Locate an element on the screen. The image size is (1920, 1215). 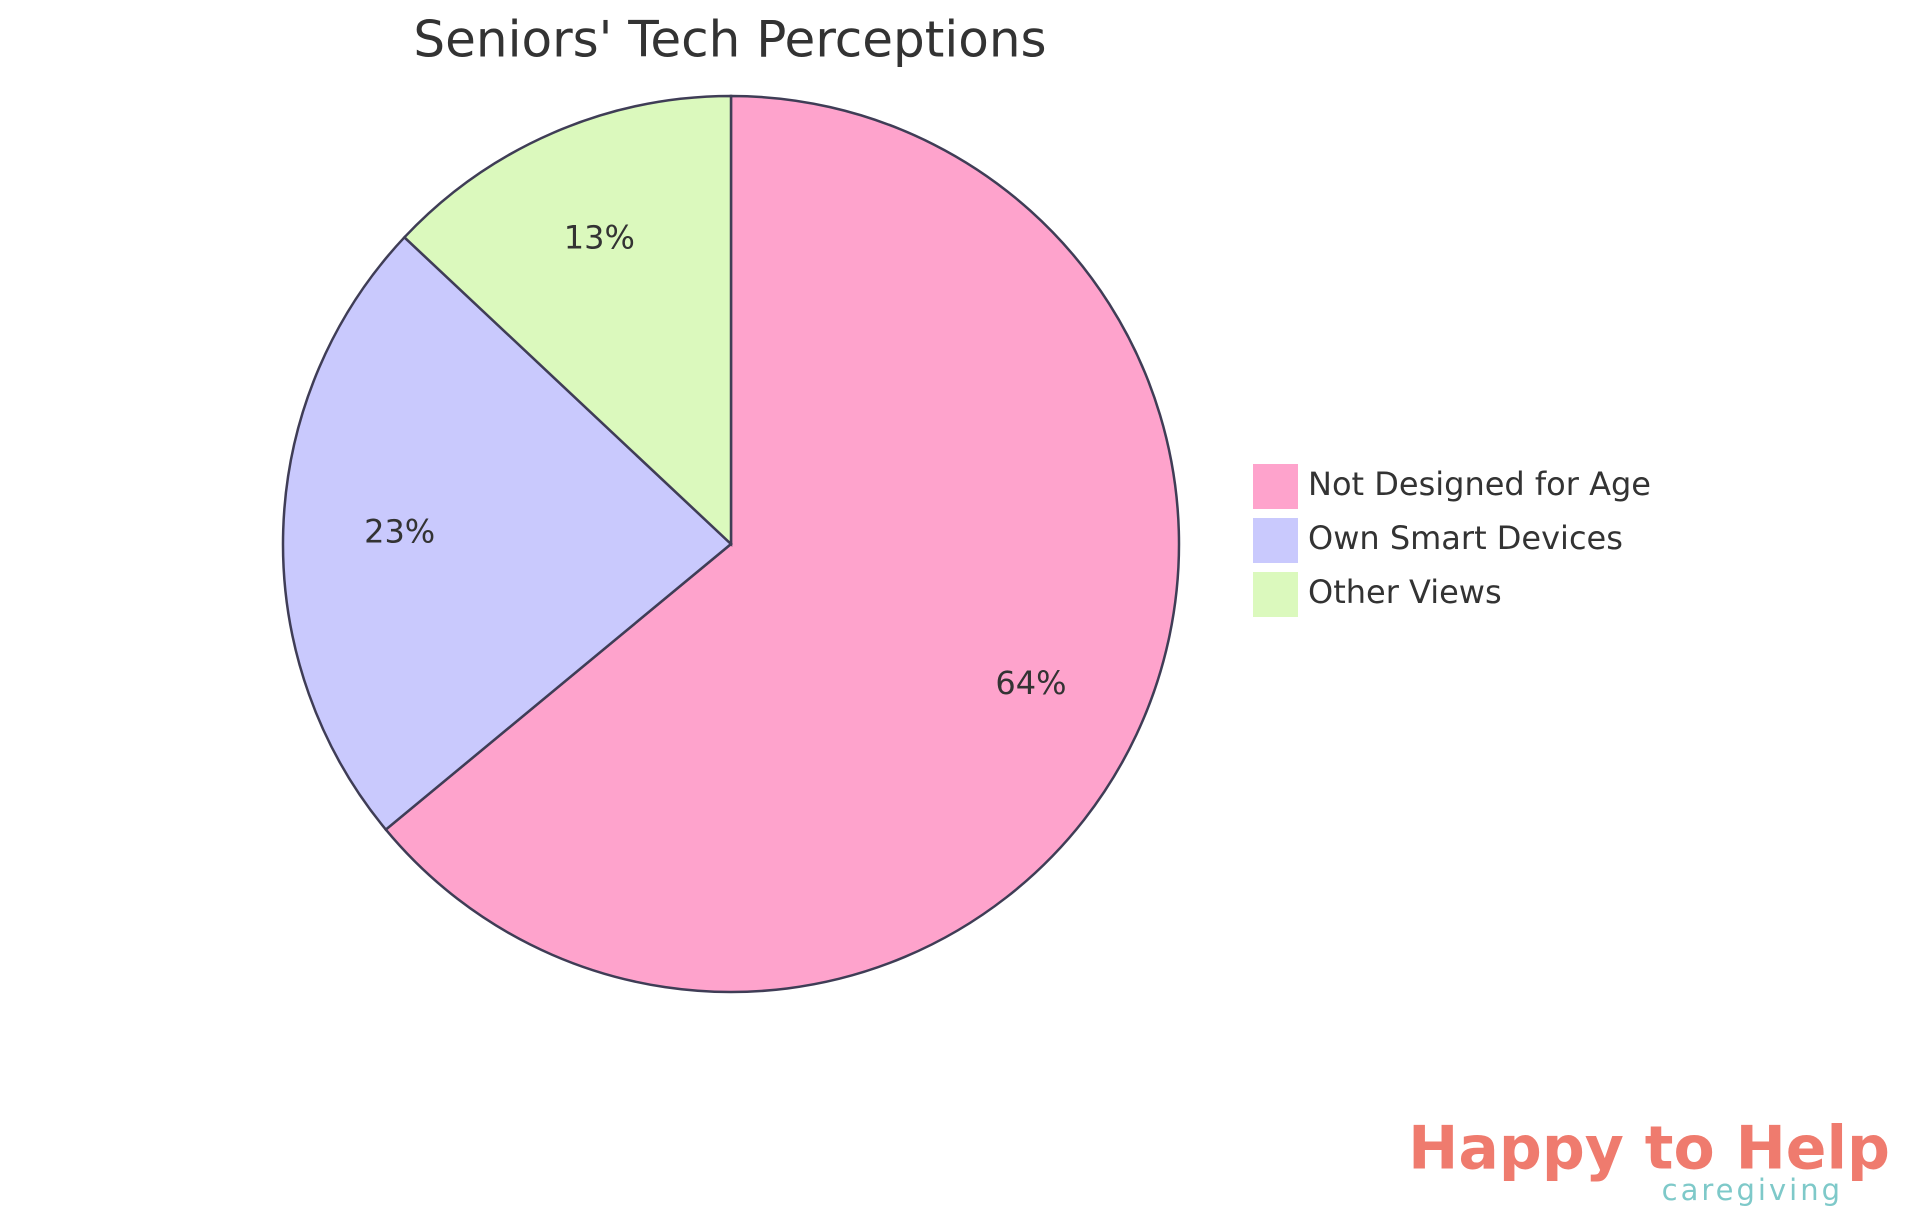
legend-label: Own Smart Devices is located at coordinates (1465, 538).